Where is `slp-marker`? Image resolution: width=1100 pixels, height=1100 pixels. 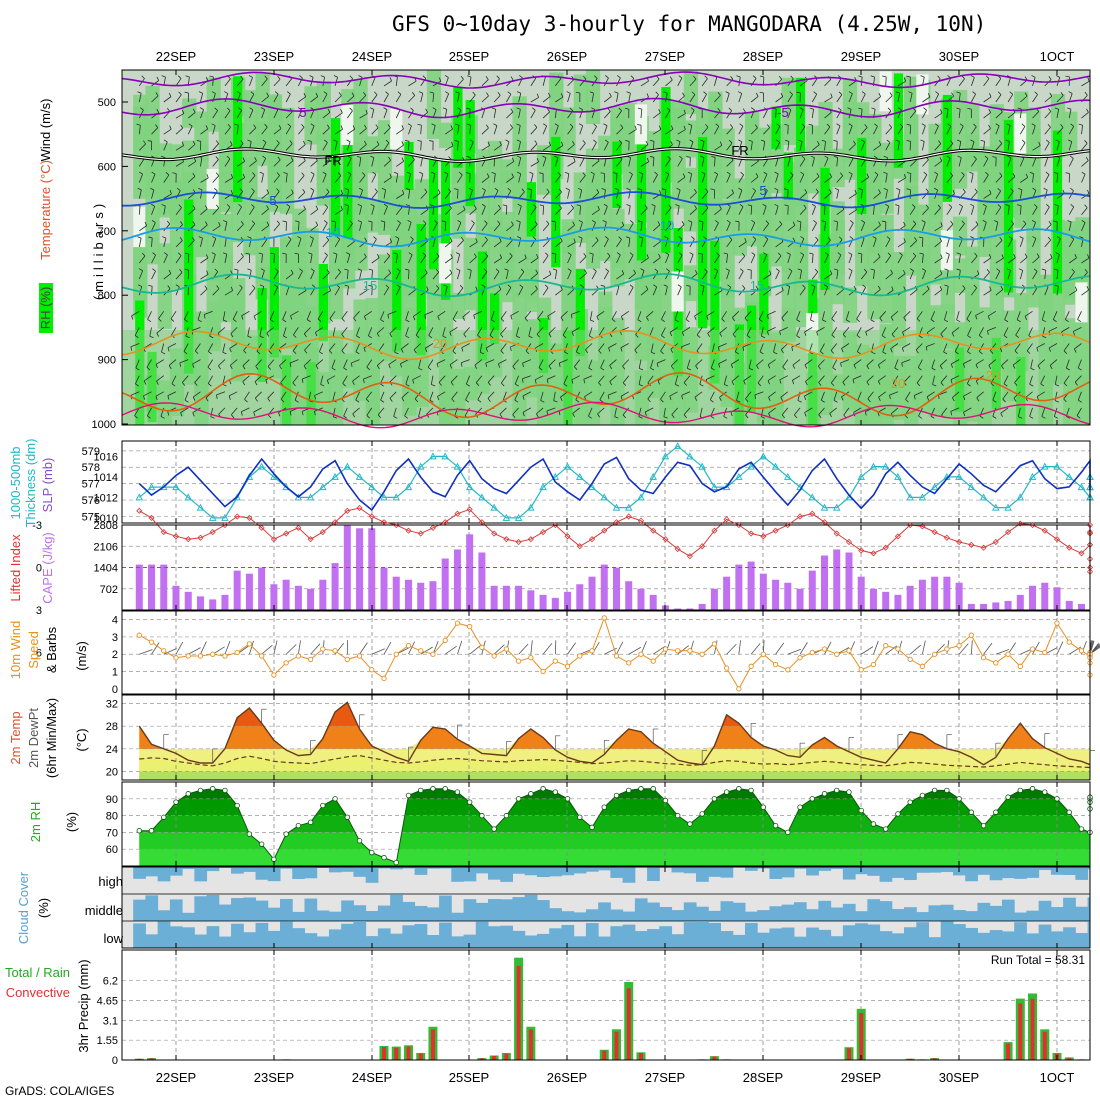
slp-marker is located at coordinates (384, 497).